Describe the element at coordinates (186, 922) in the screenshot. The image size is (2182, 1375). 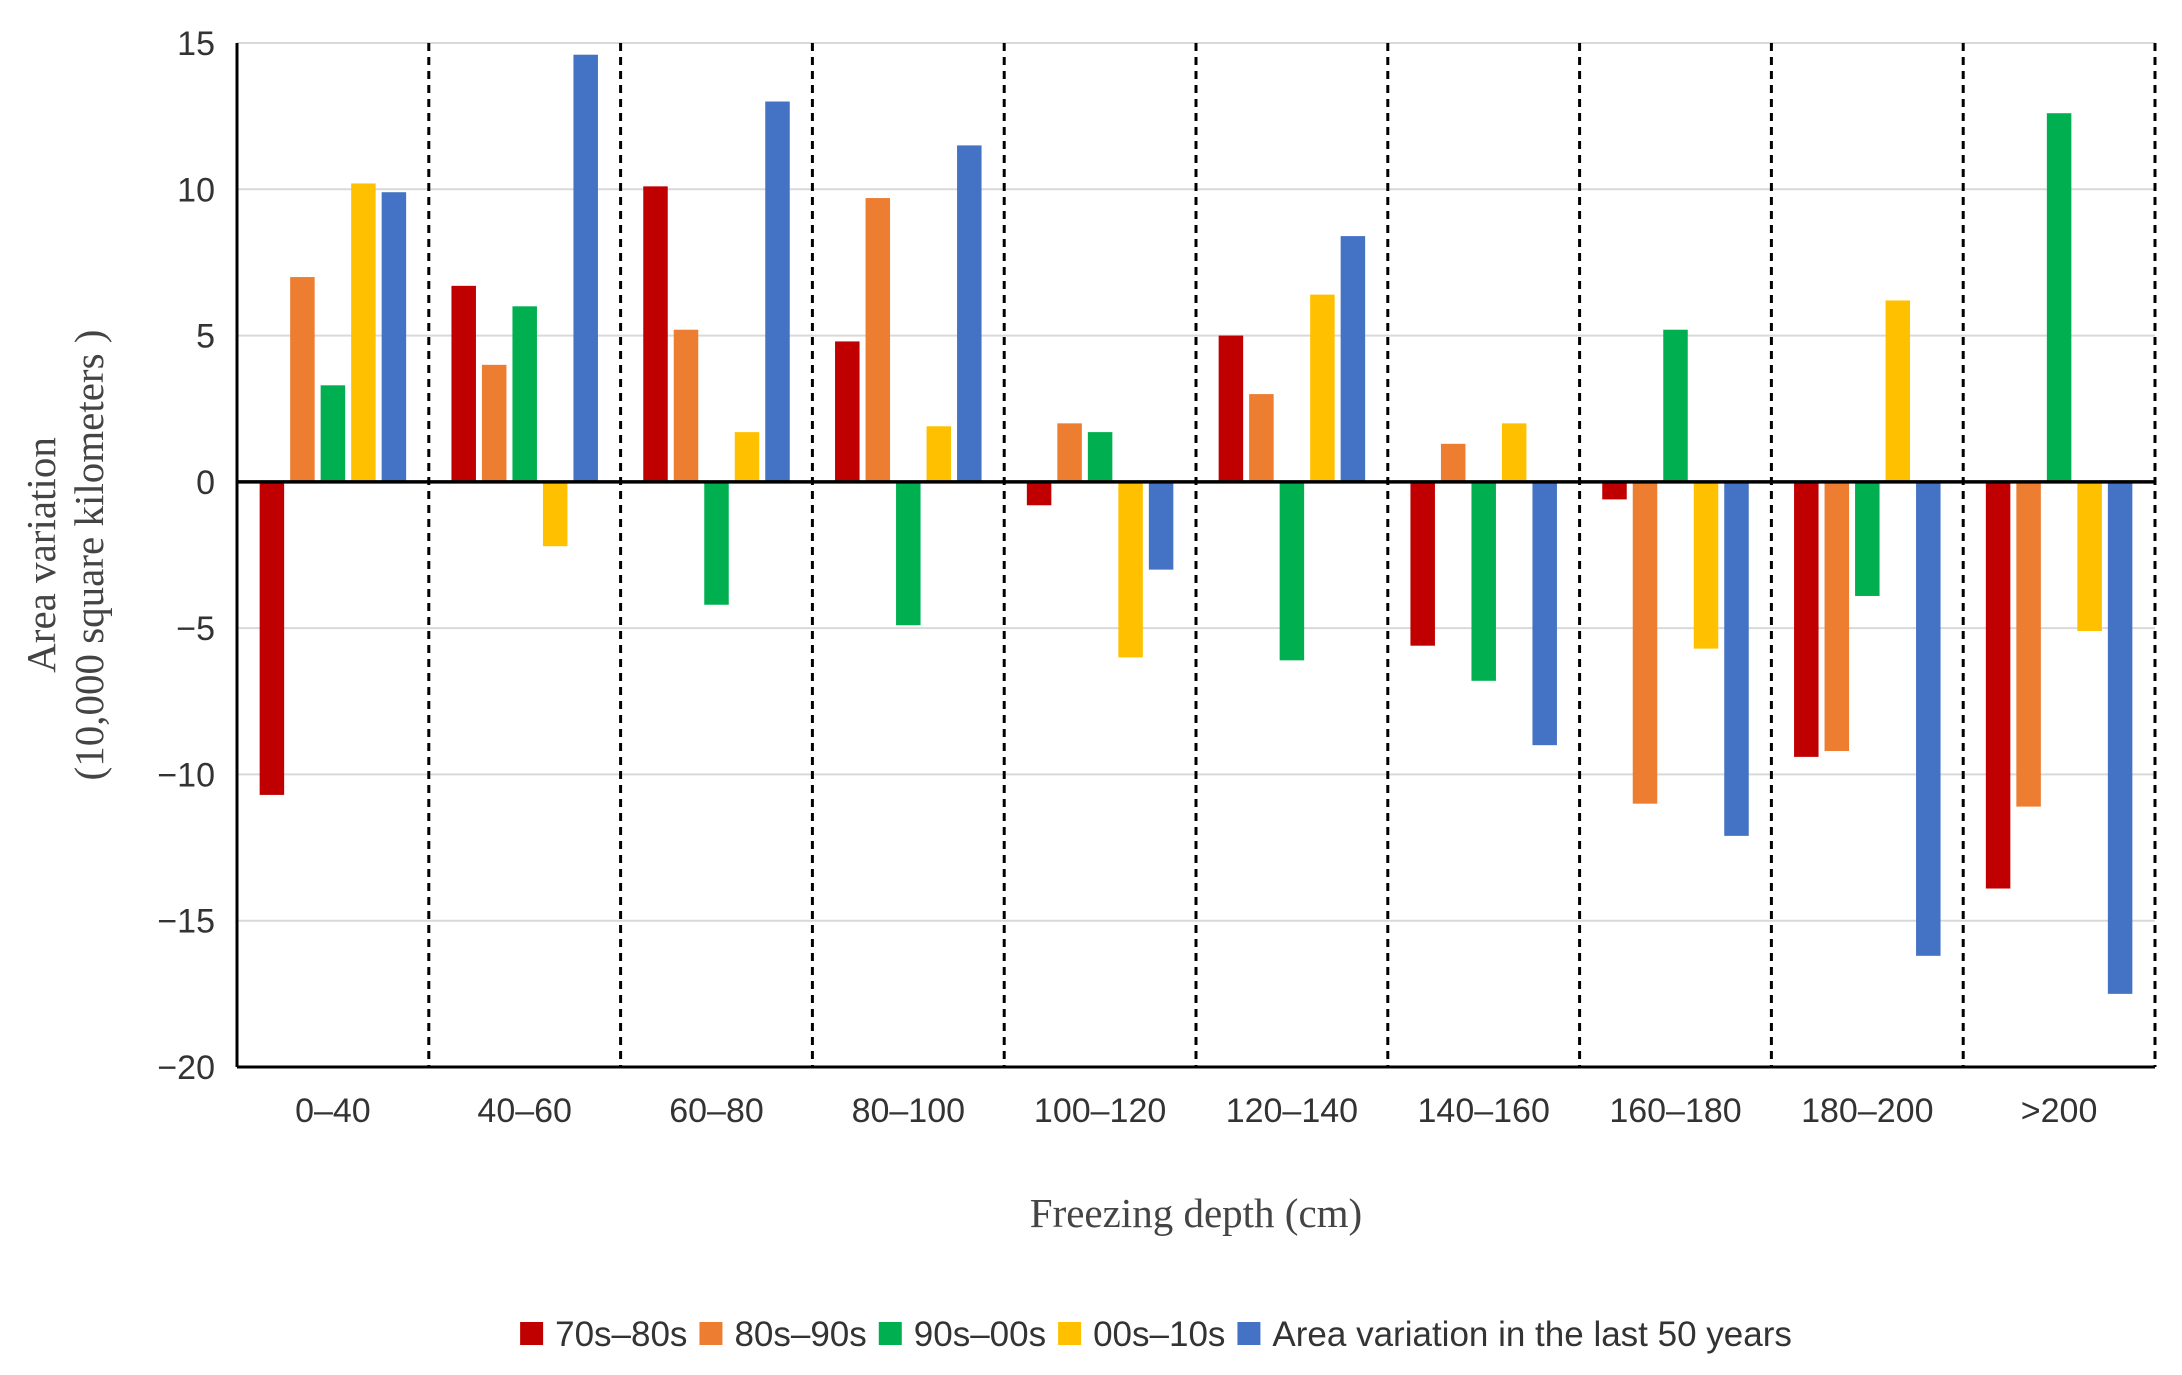
I see `y-tick-label: −15` at that location.